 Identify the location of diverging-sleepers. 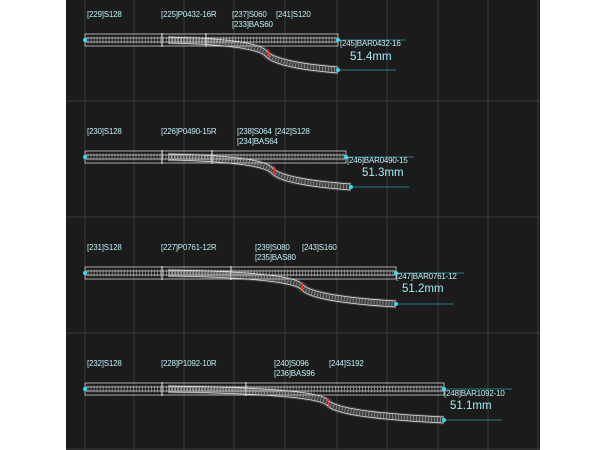
(253, 55).